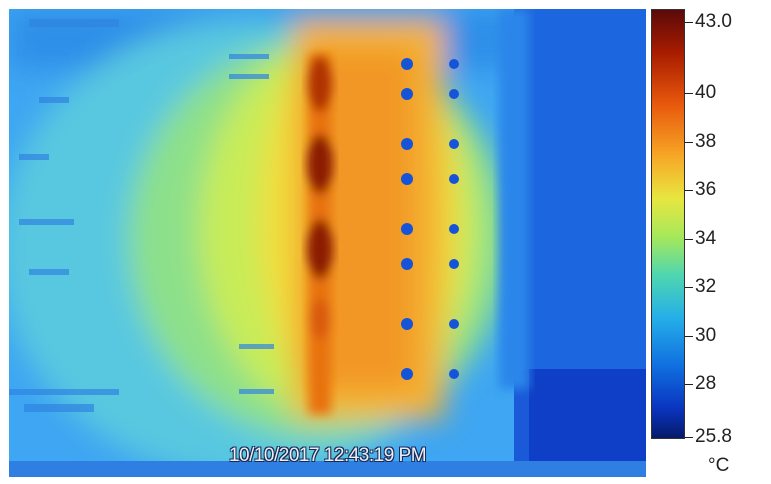 This screenshot has width=771, height=484. Describe the element at coordinates (725, 239) in the screenshot. I see `scale-tick: 34` at that location.